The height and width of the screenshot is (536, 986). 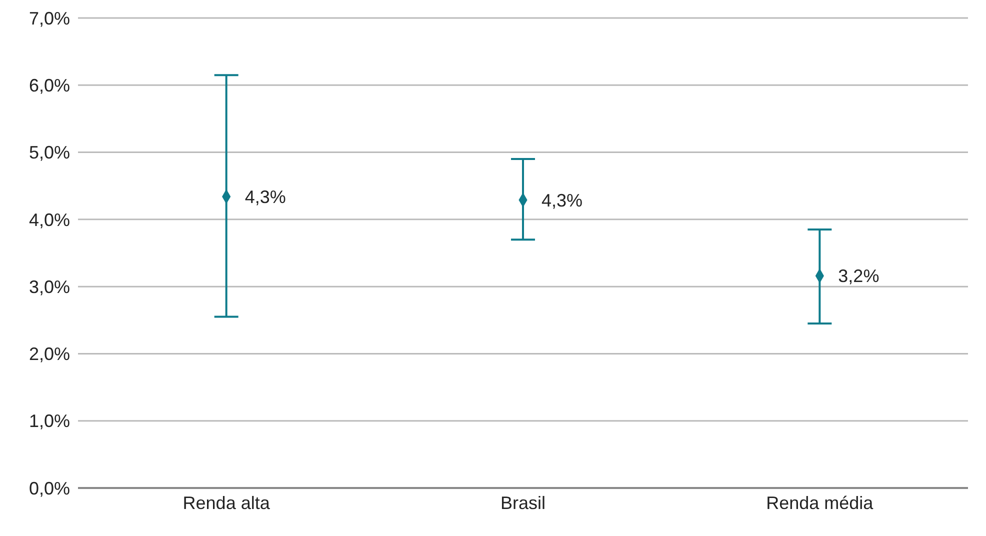 I want to click on y-tick-label: 5,0%, so click(x=49, y=152).